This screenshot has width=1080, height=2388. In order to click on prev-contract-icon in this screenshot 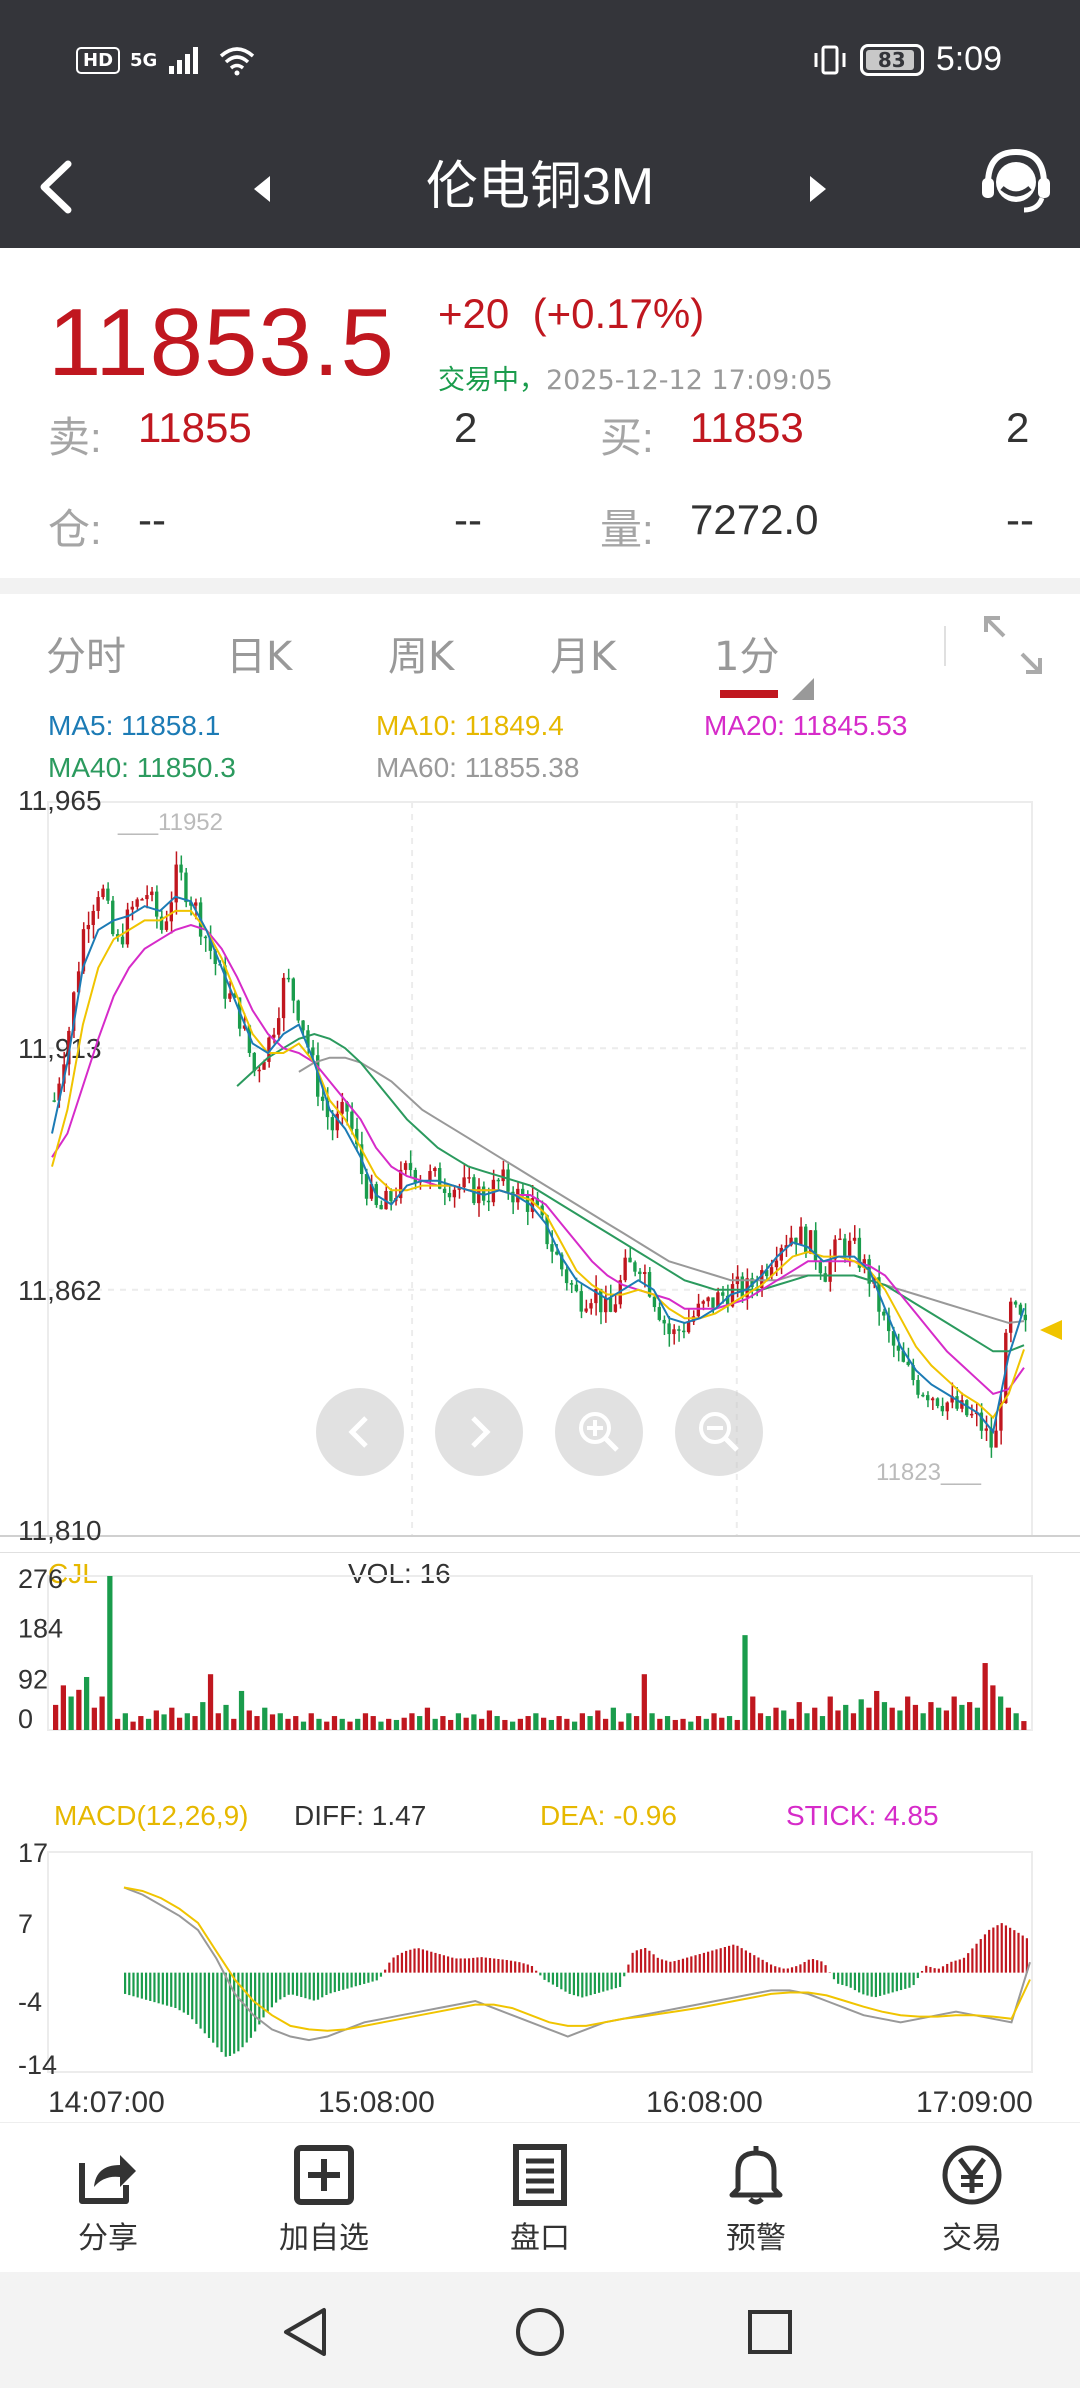, I will do `click(262, 189)`.